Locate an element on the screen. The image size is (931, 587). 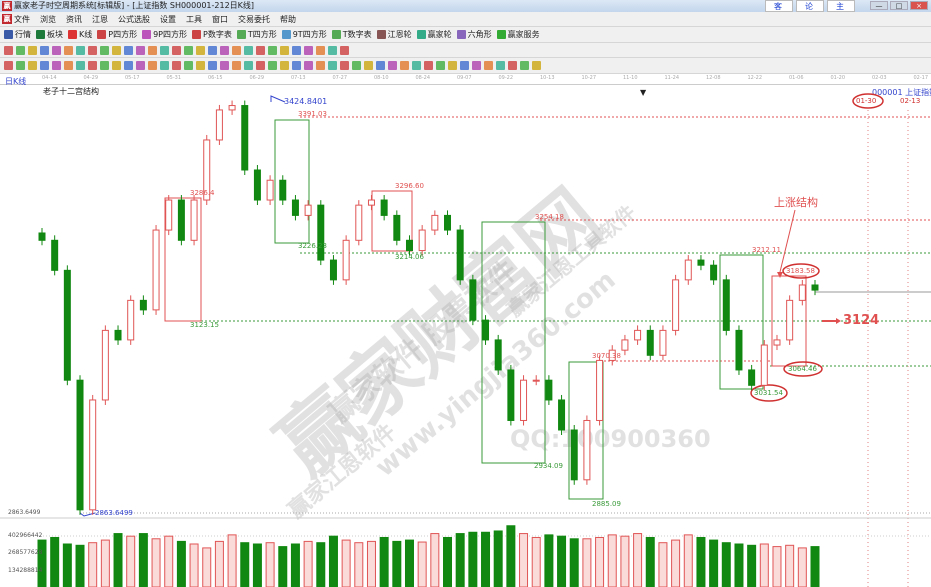
calc-icon is located at coordinates (284, 50).